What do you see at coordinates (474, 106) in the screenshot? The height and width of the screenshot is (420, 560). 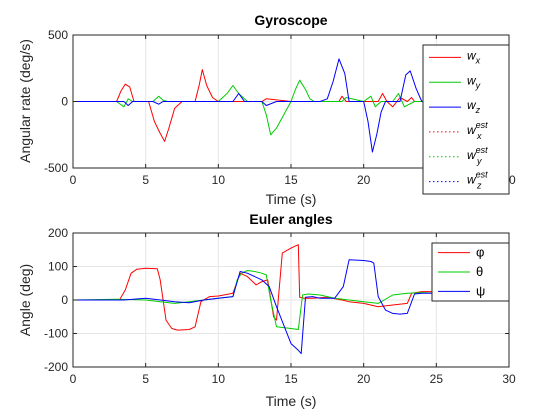 I see `legend-label: wz` at bounding box center [474, 106].